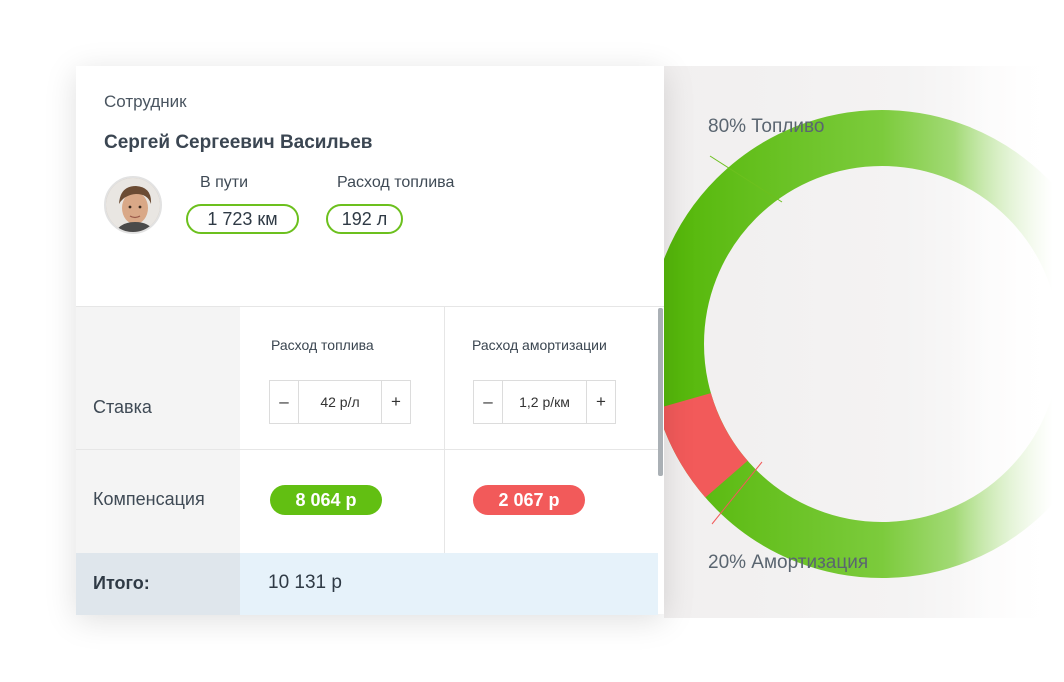 The height and width of the screenshot is (682, 1064). I want to click on total-value: 10 131 р, so click(305, 582).